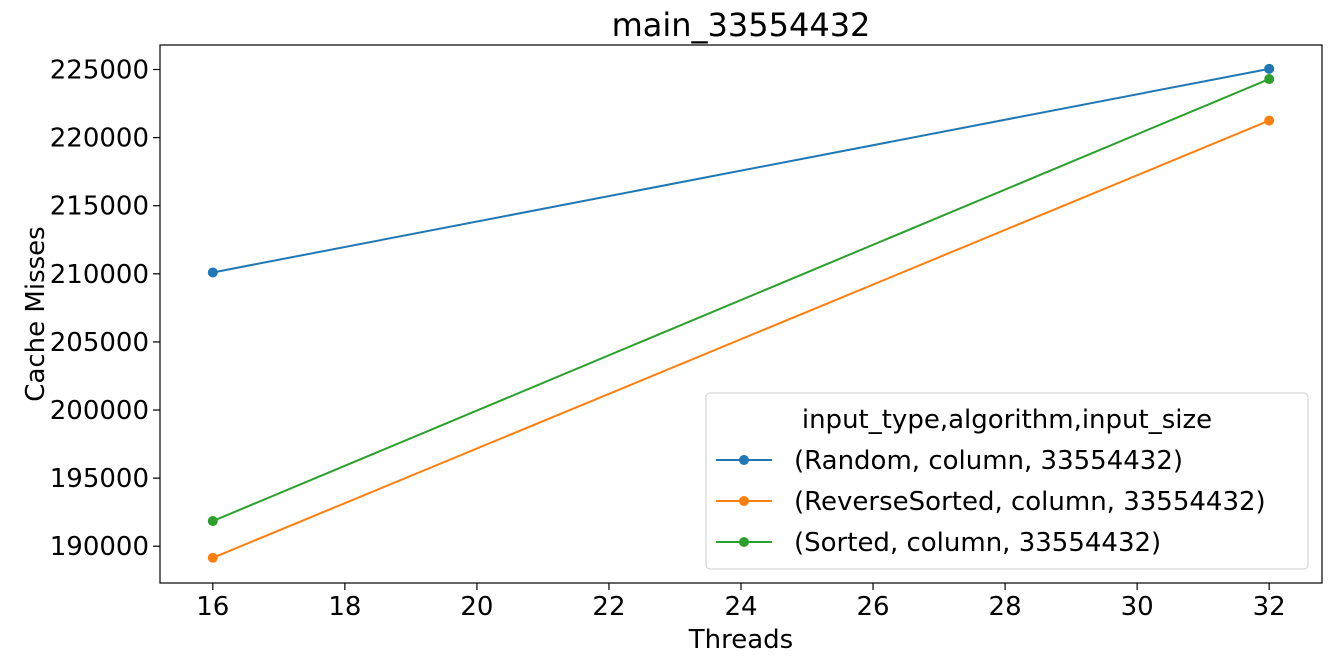  I want to click on x-tick-label: 26, so click(872, 607).